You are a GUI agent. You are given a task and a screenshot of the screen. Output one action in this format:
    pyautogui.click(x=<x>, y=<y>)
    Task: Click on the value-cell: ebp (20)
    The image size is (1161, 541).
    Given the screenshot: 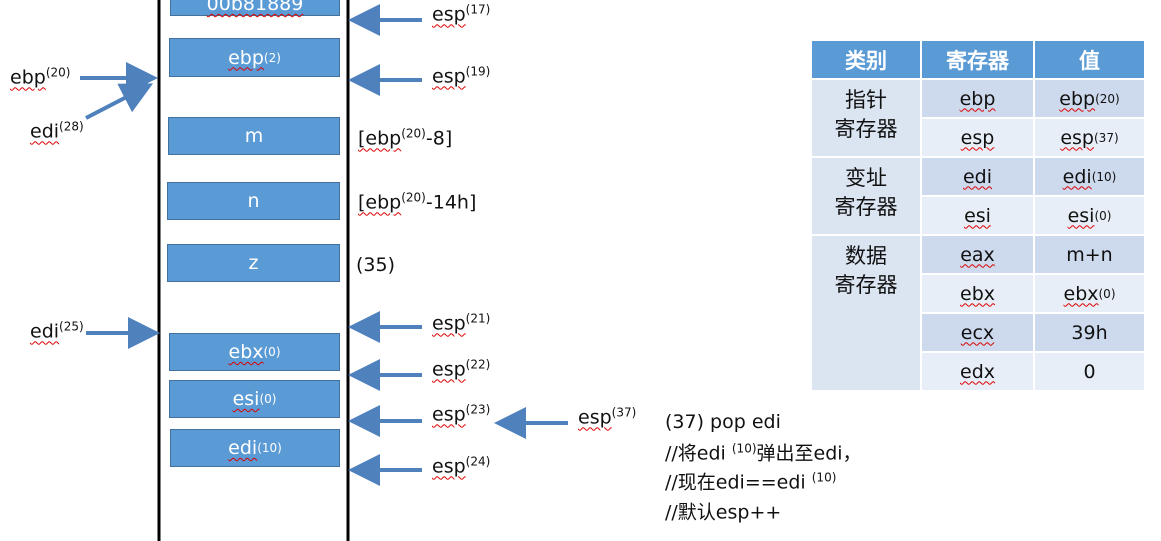 What is the action you would take?
    pyautogui.click(x=1089, y=98)
    